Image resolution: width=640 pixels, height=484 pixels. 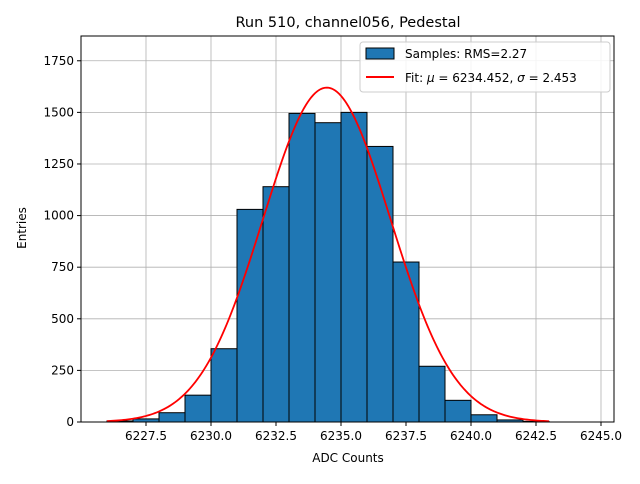 I want to click on y-tick-label: 0, so click(x=70, y=422).